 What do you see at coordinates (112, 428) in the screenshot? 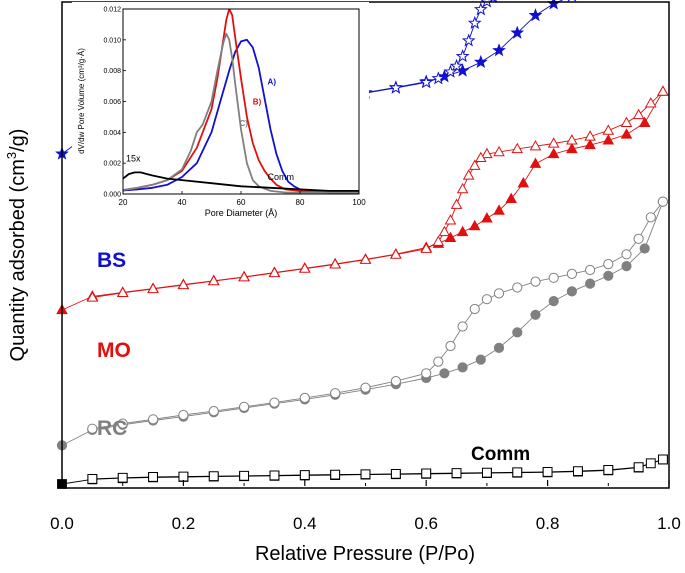
I see `series-label-rc: RC` at bounding box center [112, 428].